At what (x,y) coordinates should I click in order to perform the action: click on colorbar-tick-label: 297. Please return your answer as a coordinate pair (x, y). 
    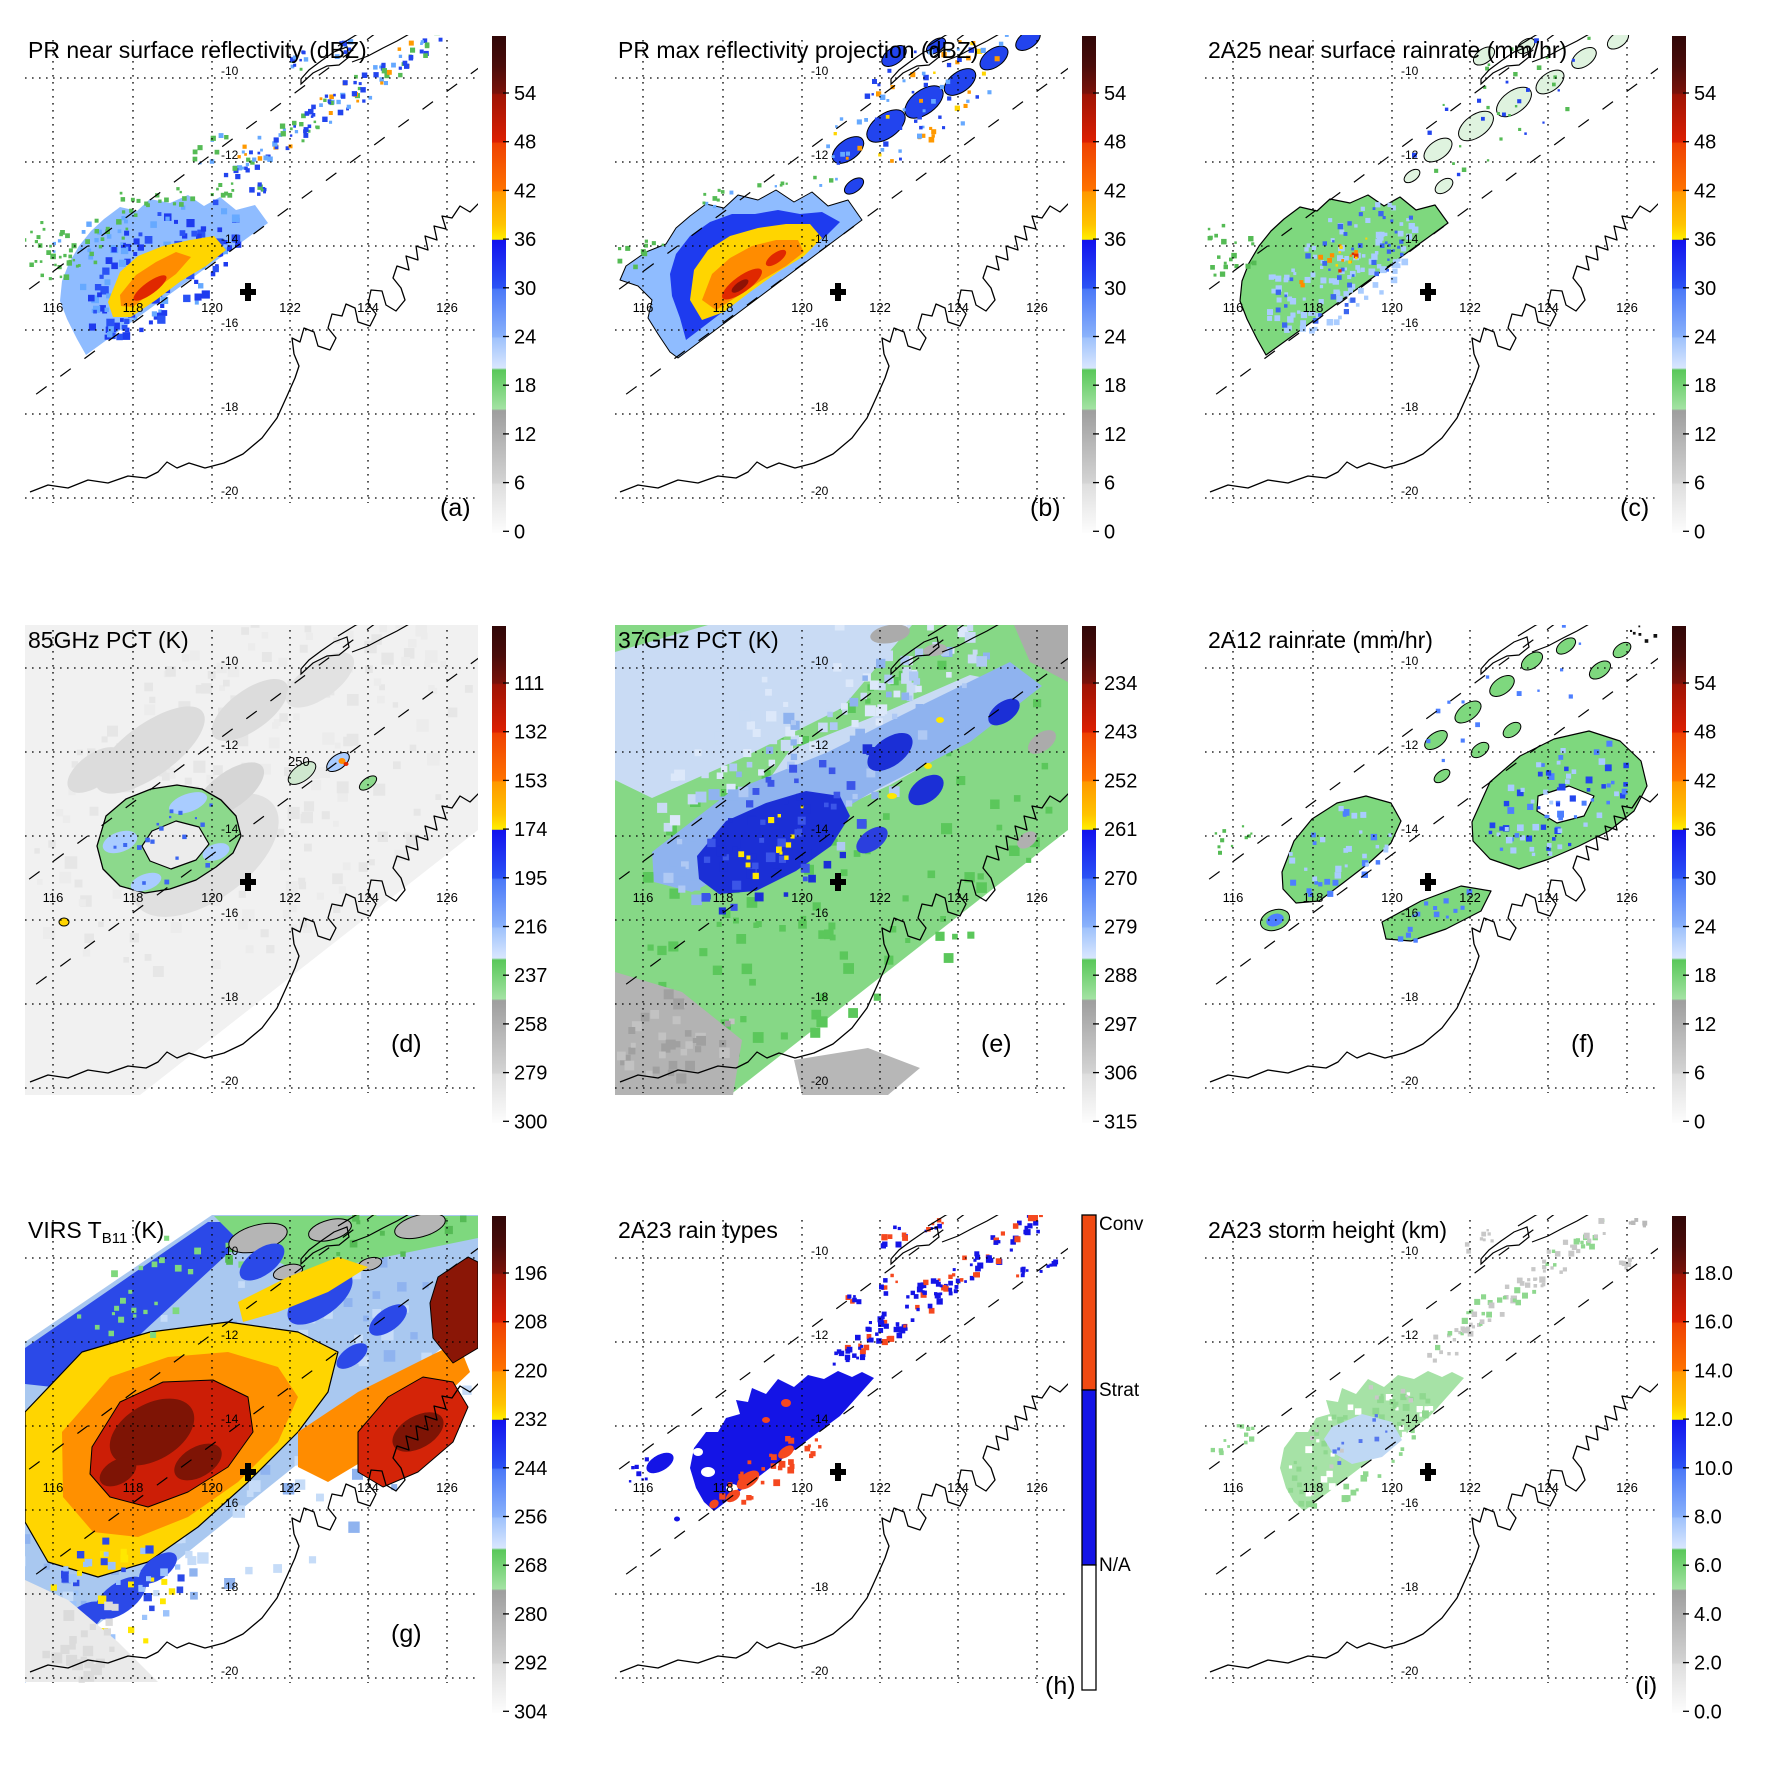
    Looking at the image, I should click on (1120, 1025).